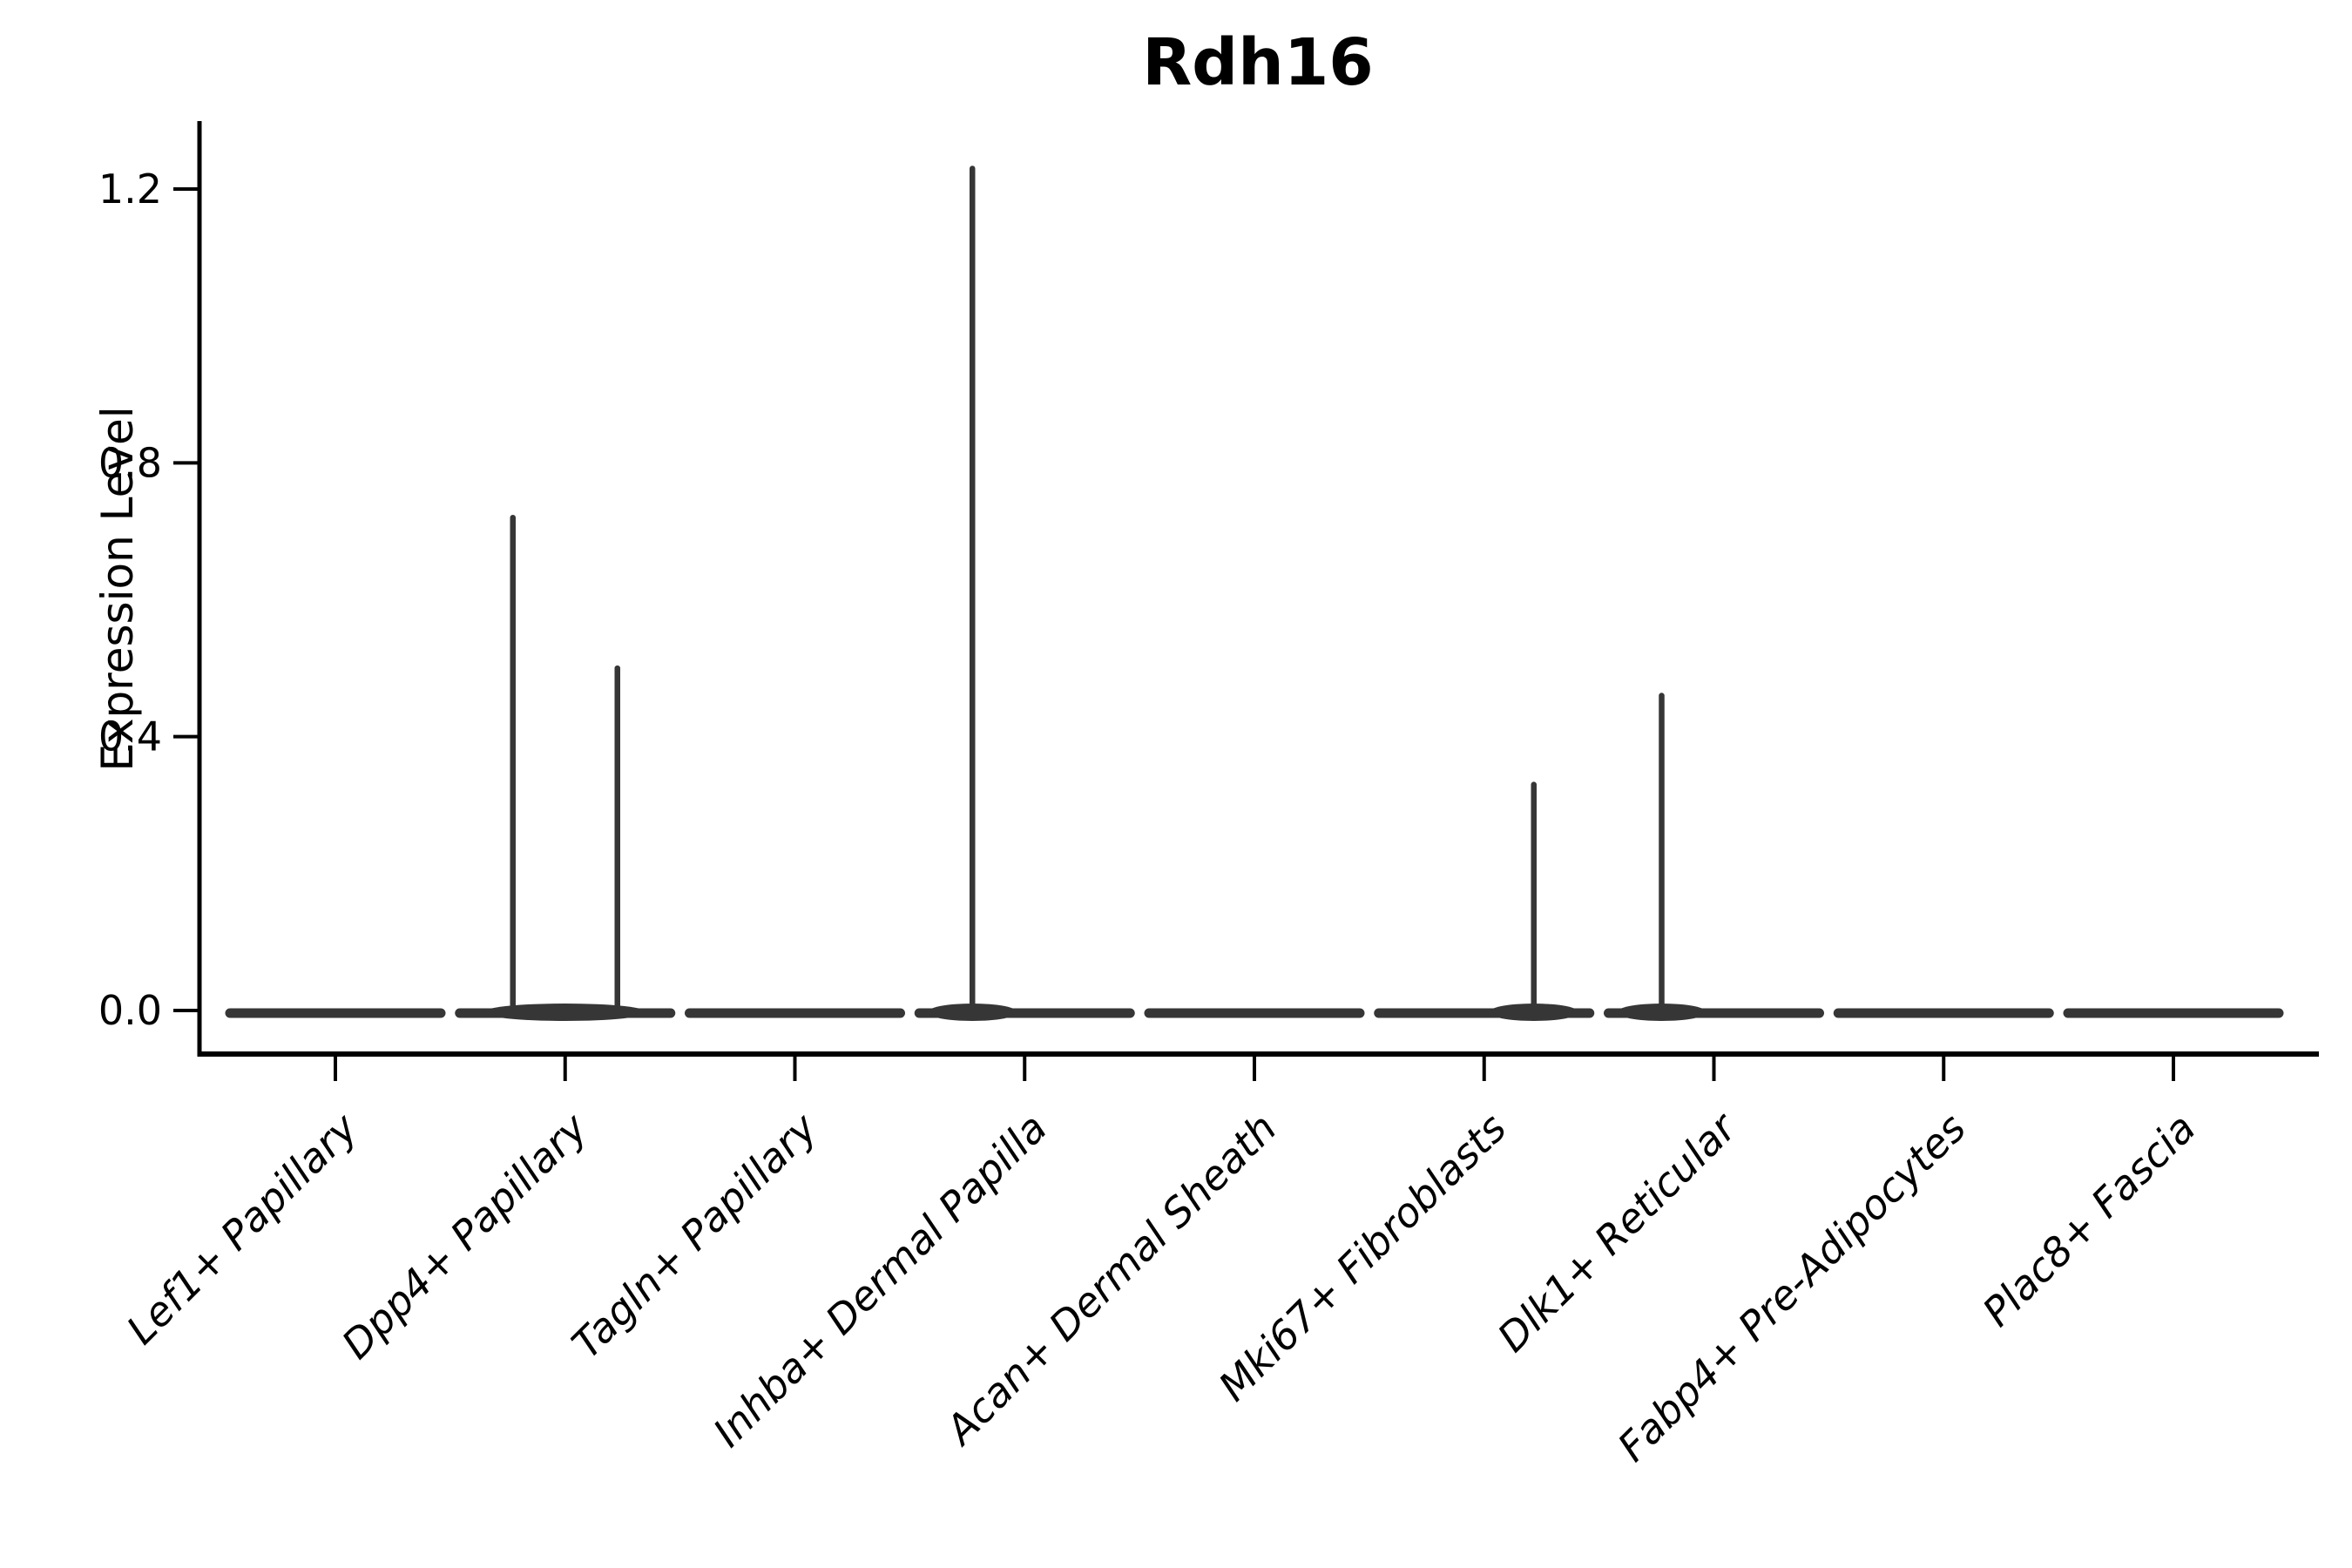  Describe the element at coordinates (130, 736) in the screenshot. I see `y-tick-label: 0.4` at that location.